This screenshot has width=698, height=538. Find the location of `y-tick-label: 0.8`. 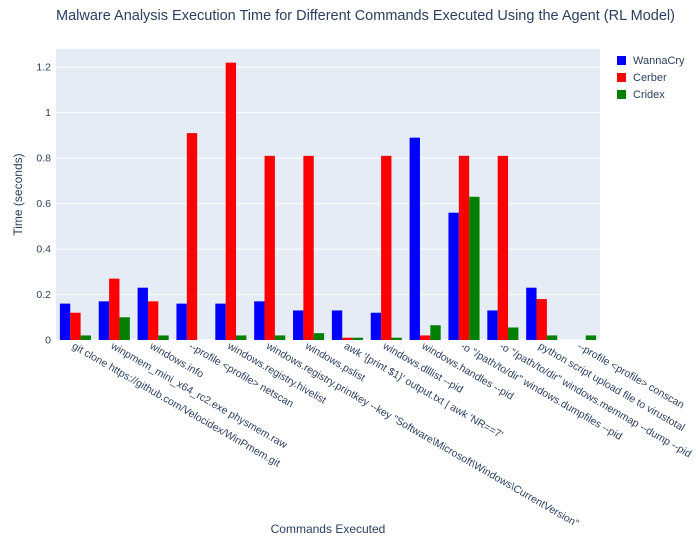

y-tick-label: 0.8 is located at coordinates (43, 159).